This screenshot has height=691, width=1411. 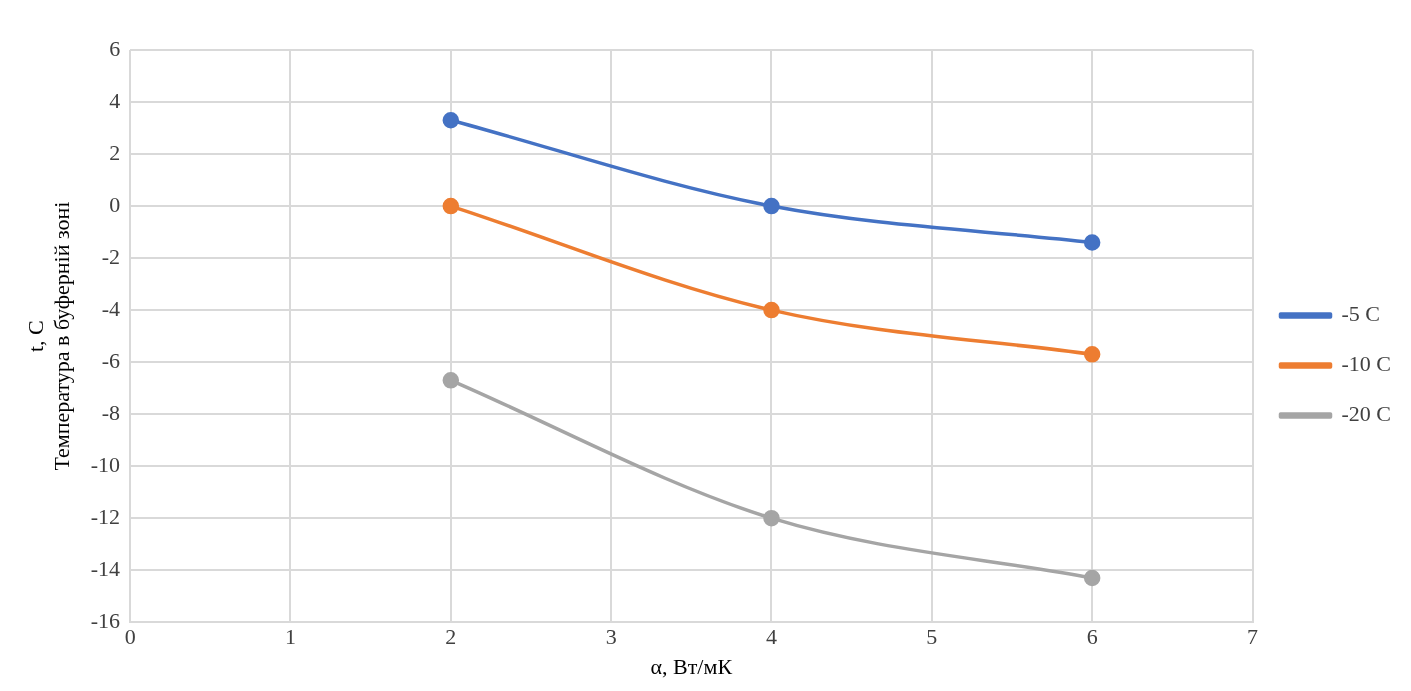 I want to click on y-tick-label: -14, so click(x=105, y=568).